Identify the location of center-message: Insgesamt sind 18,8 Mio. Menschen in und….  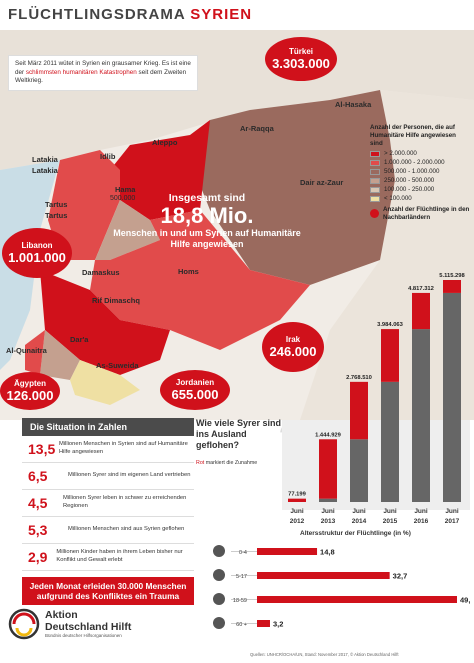
(207, 221).